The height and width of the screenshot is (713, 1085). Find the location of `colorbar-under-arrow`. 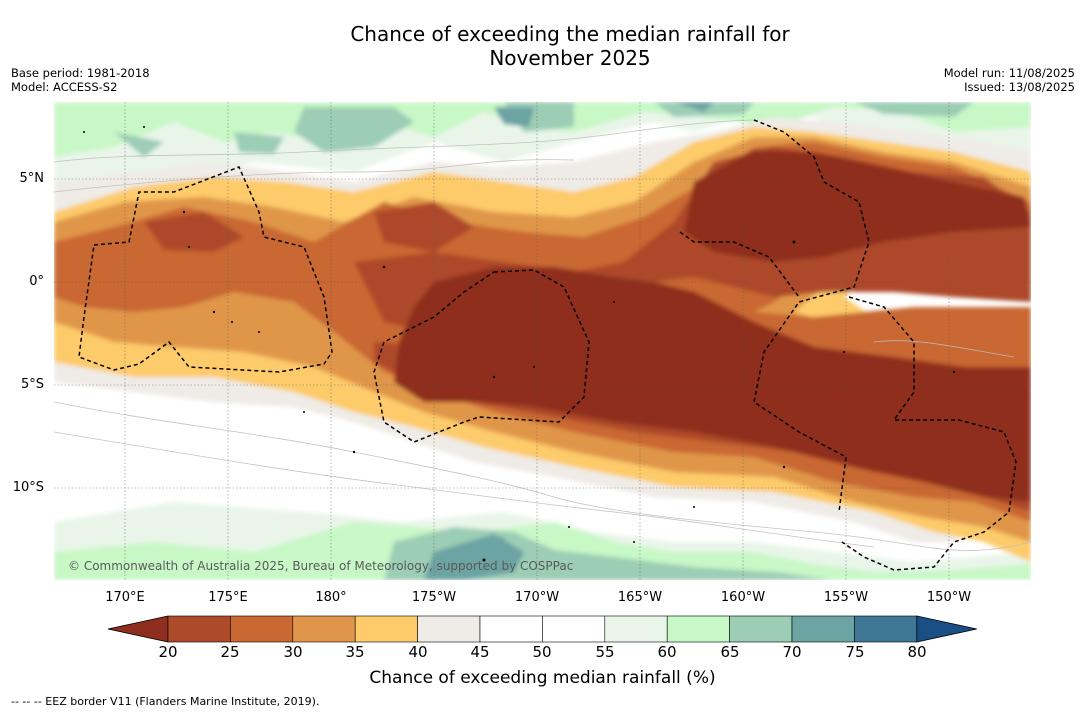

colorbar-under-arrow is located at coordinates (138, 629).